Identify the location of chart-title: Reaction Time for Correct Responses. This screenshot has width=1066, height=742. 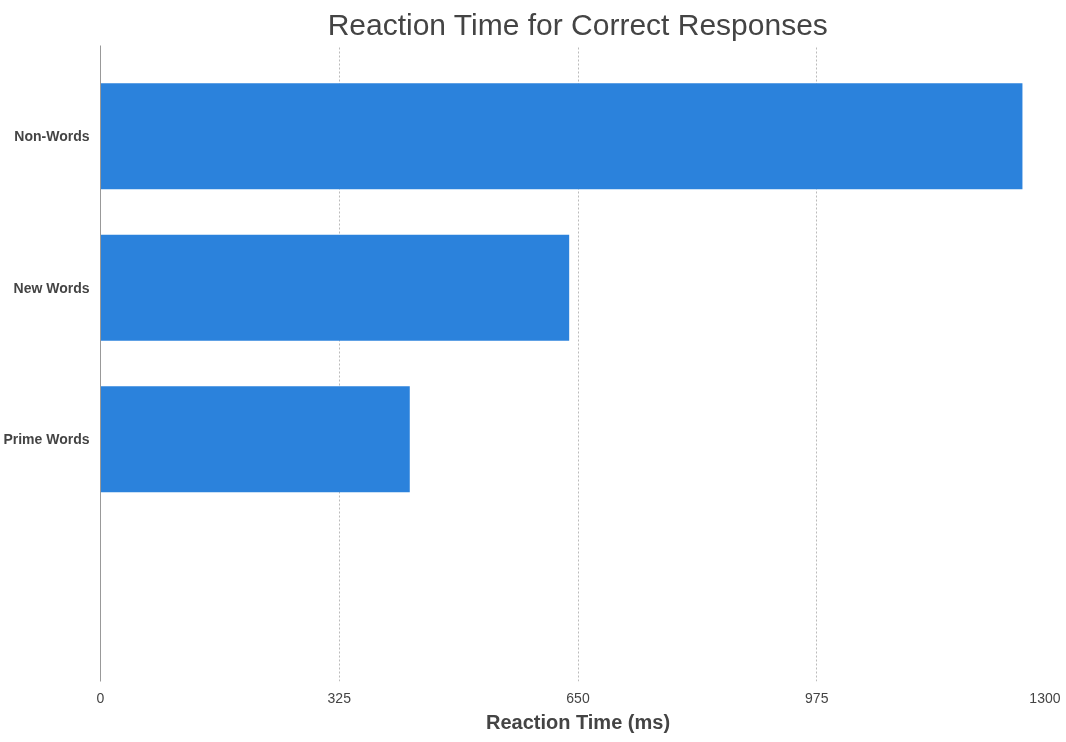
(577, 24).